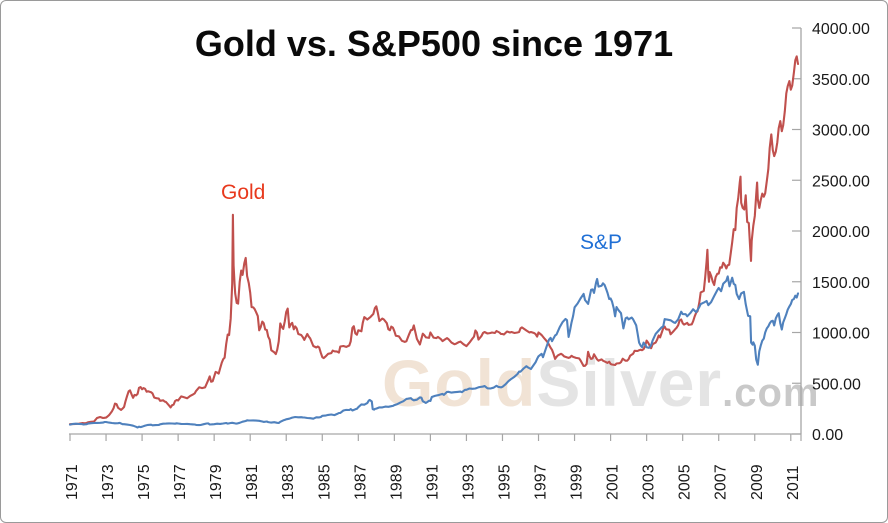 The height and width of the screenshot is (523, 888). What do you see at coordinates (841, 232) in the screenshot?
I see `y-tick-label: 2000.00` at bounding box center [841, 232].